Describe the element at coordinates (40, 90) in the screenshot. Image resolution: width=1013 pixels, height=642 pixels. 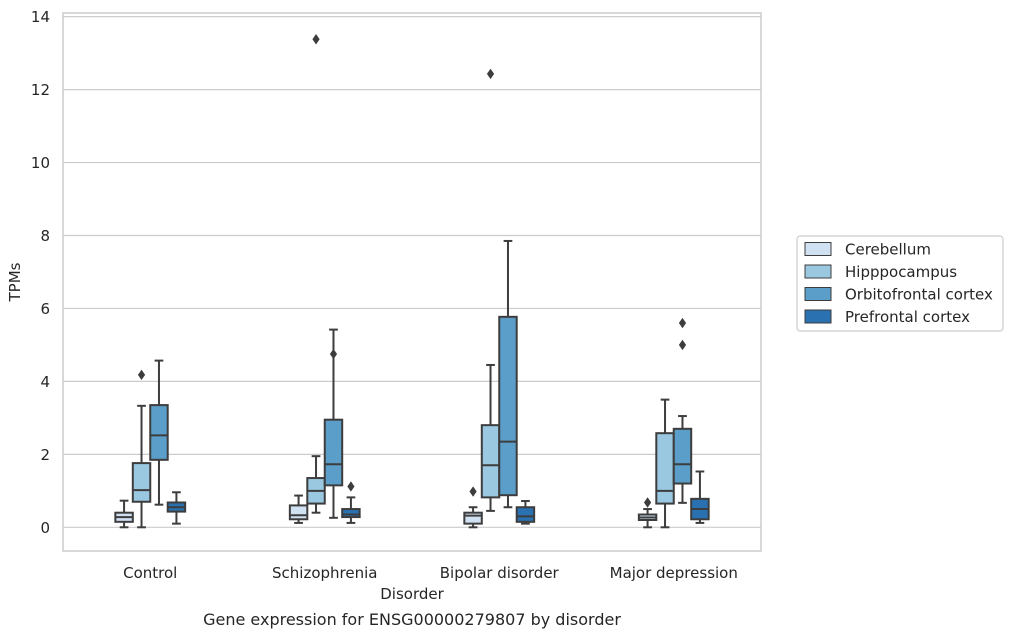
I see `y-tick-label: 12` at that location.